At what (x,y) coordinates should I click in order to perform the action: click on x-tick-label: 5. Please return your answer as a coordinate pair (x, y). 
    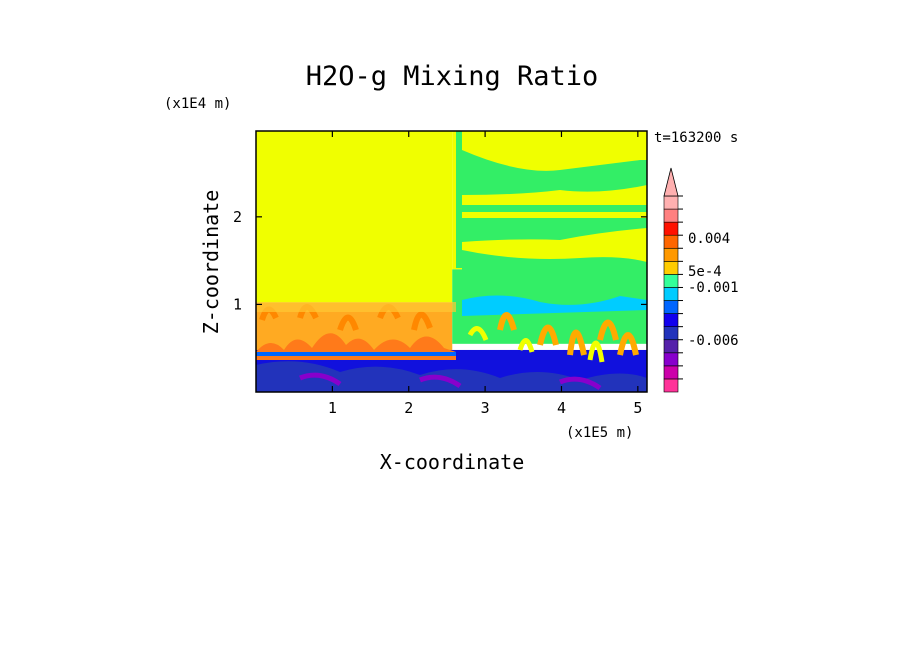
    Looking at the image, I should click on (637, 408).